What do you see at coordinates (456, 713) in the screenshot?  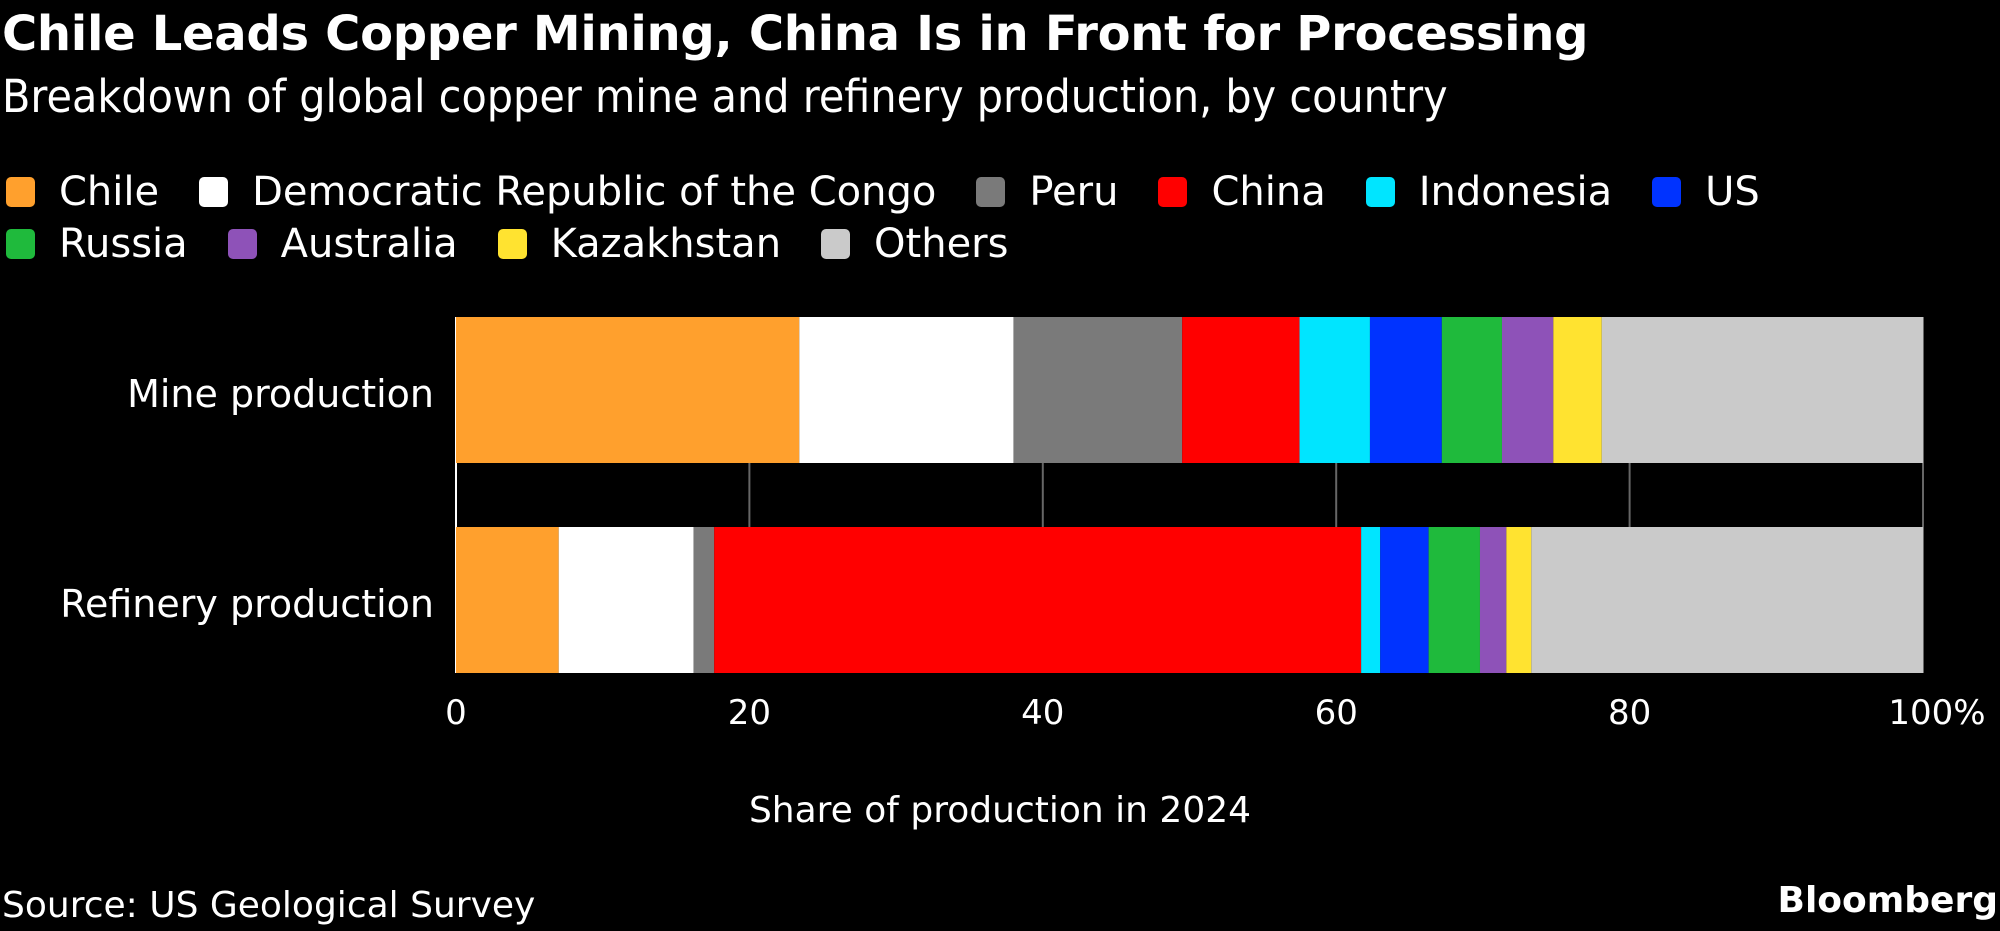 I see `x-tick-label: 0` at bounding box center [456, 713].